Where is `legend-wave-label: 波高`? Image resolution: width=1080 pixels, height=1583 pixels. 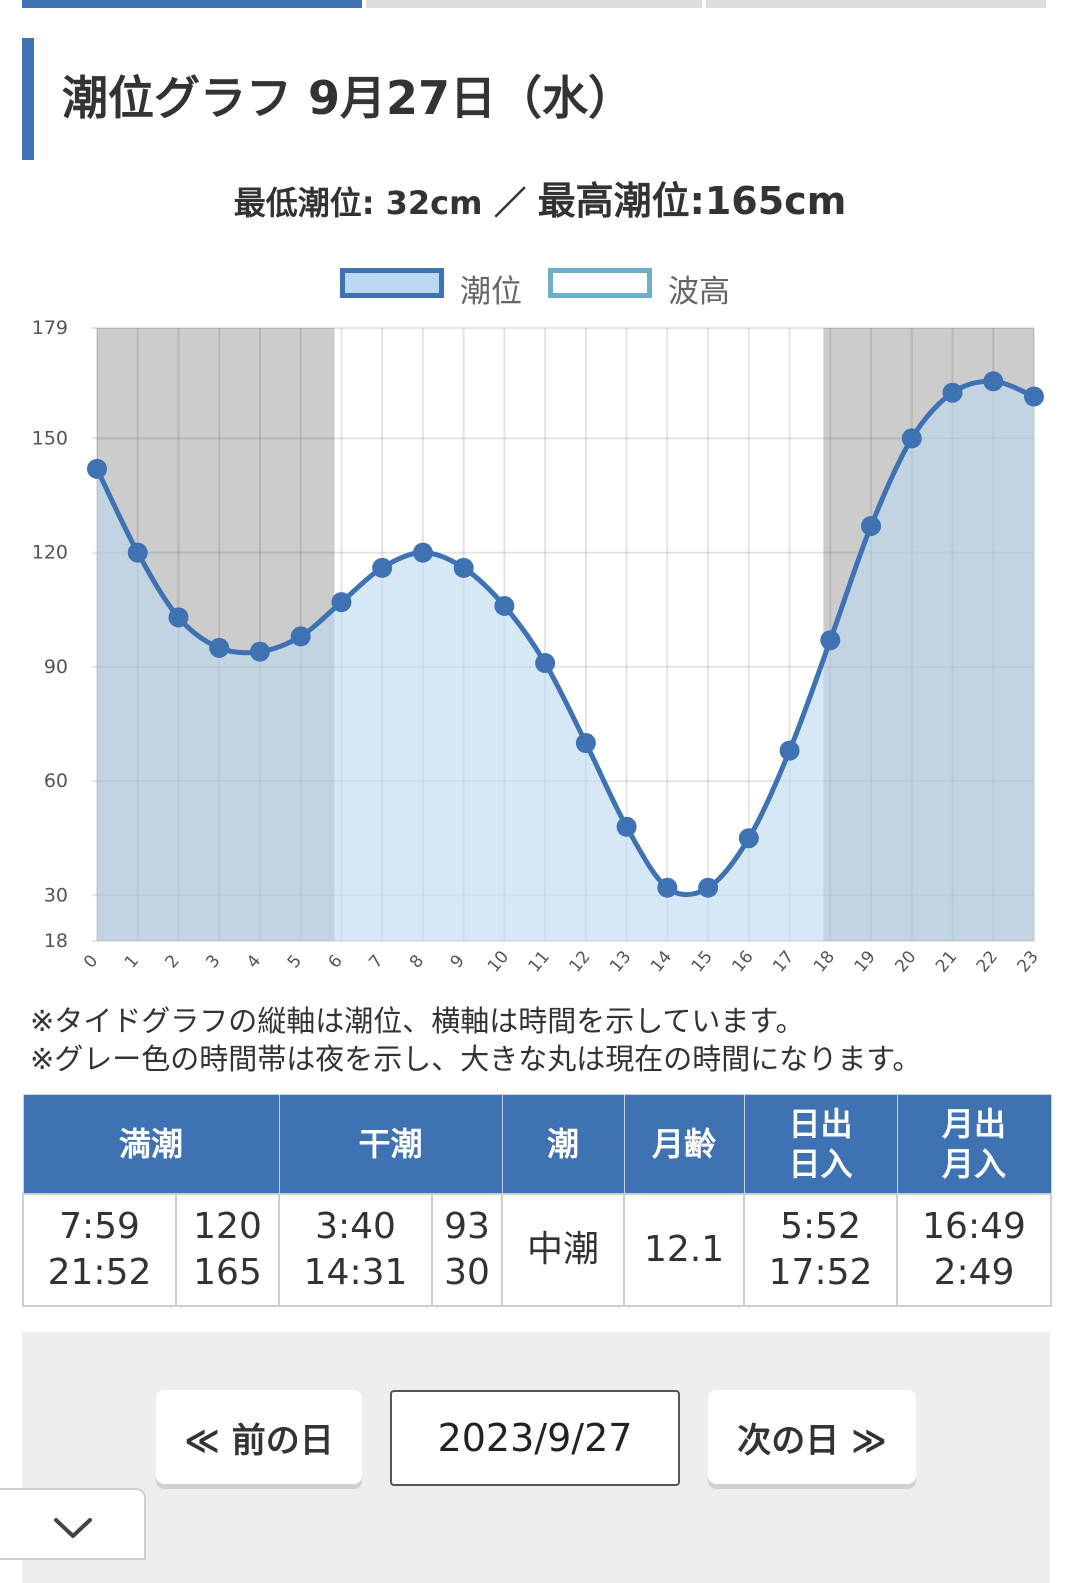
legend-wave-label: 波高 is located at coordinates (699, 292).